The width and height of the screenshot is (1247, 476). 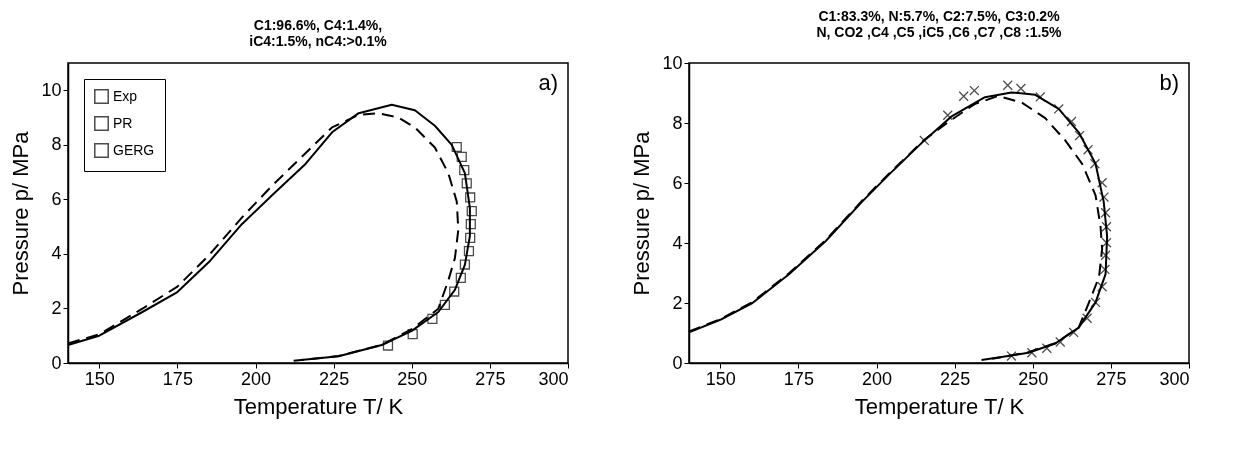 What do you see at coordinates (939, 32) in the screenshot?
I see `text: N, CO2 ,C4 ,C5 ,iC5 ,C6 ,C7 ,C8 :1.5%` at bounding box center [939, 32].